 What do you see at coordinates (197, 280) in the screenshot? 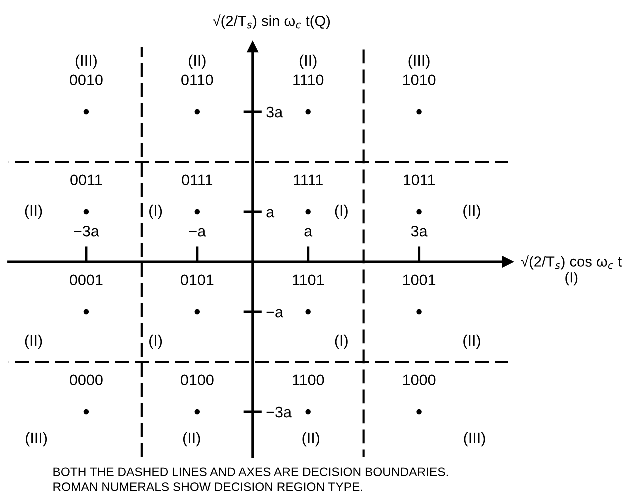
I see `annotation: 0101` at bounding box center [197, 280].